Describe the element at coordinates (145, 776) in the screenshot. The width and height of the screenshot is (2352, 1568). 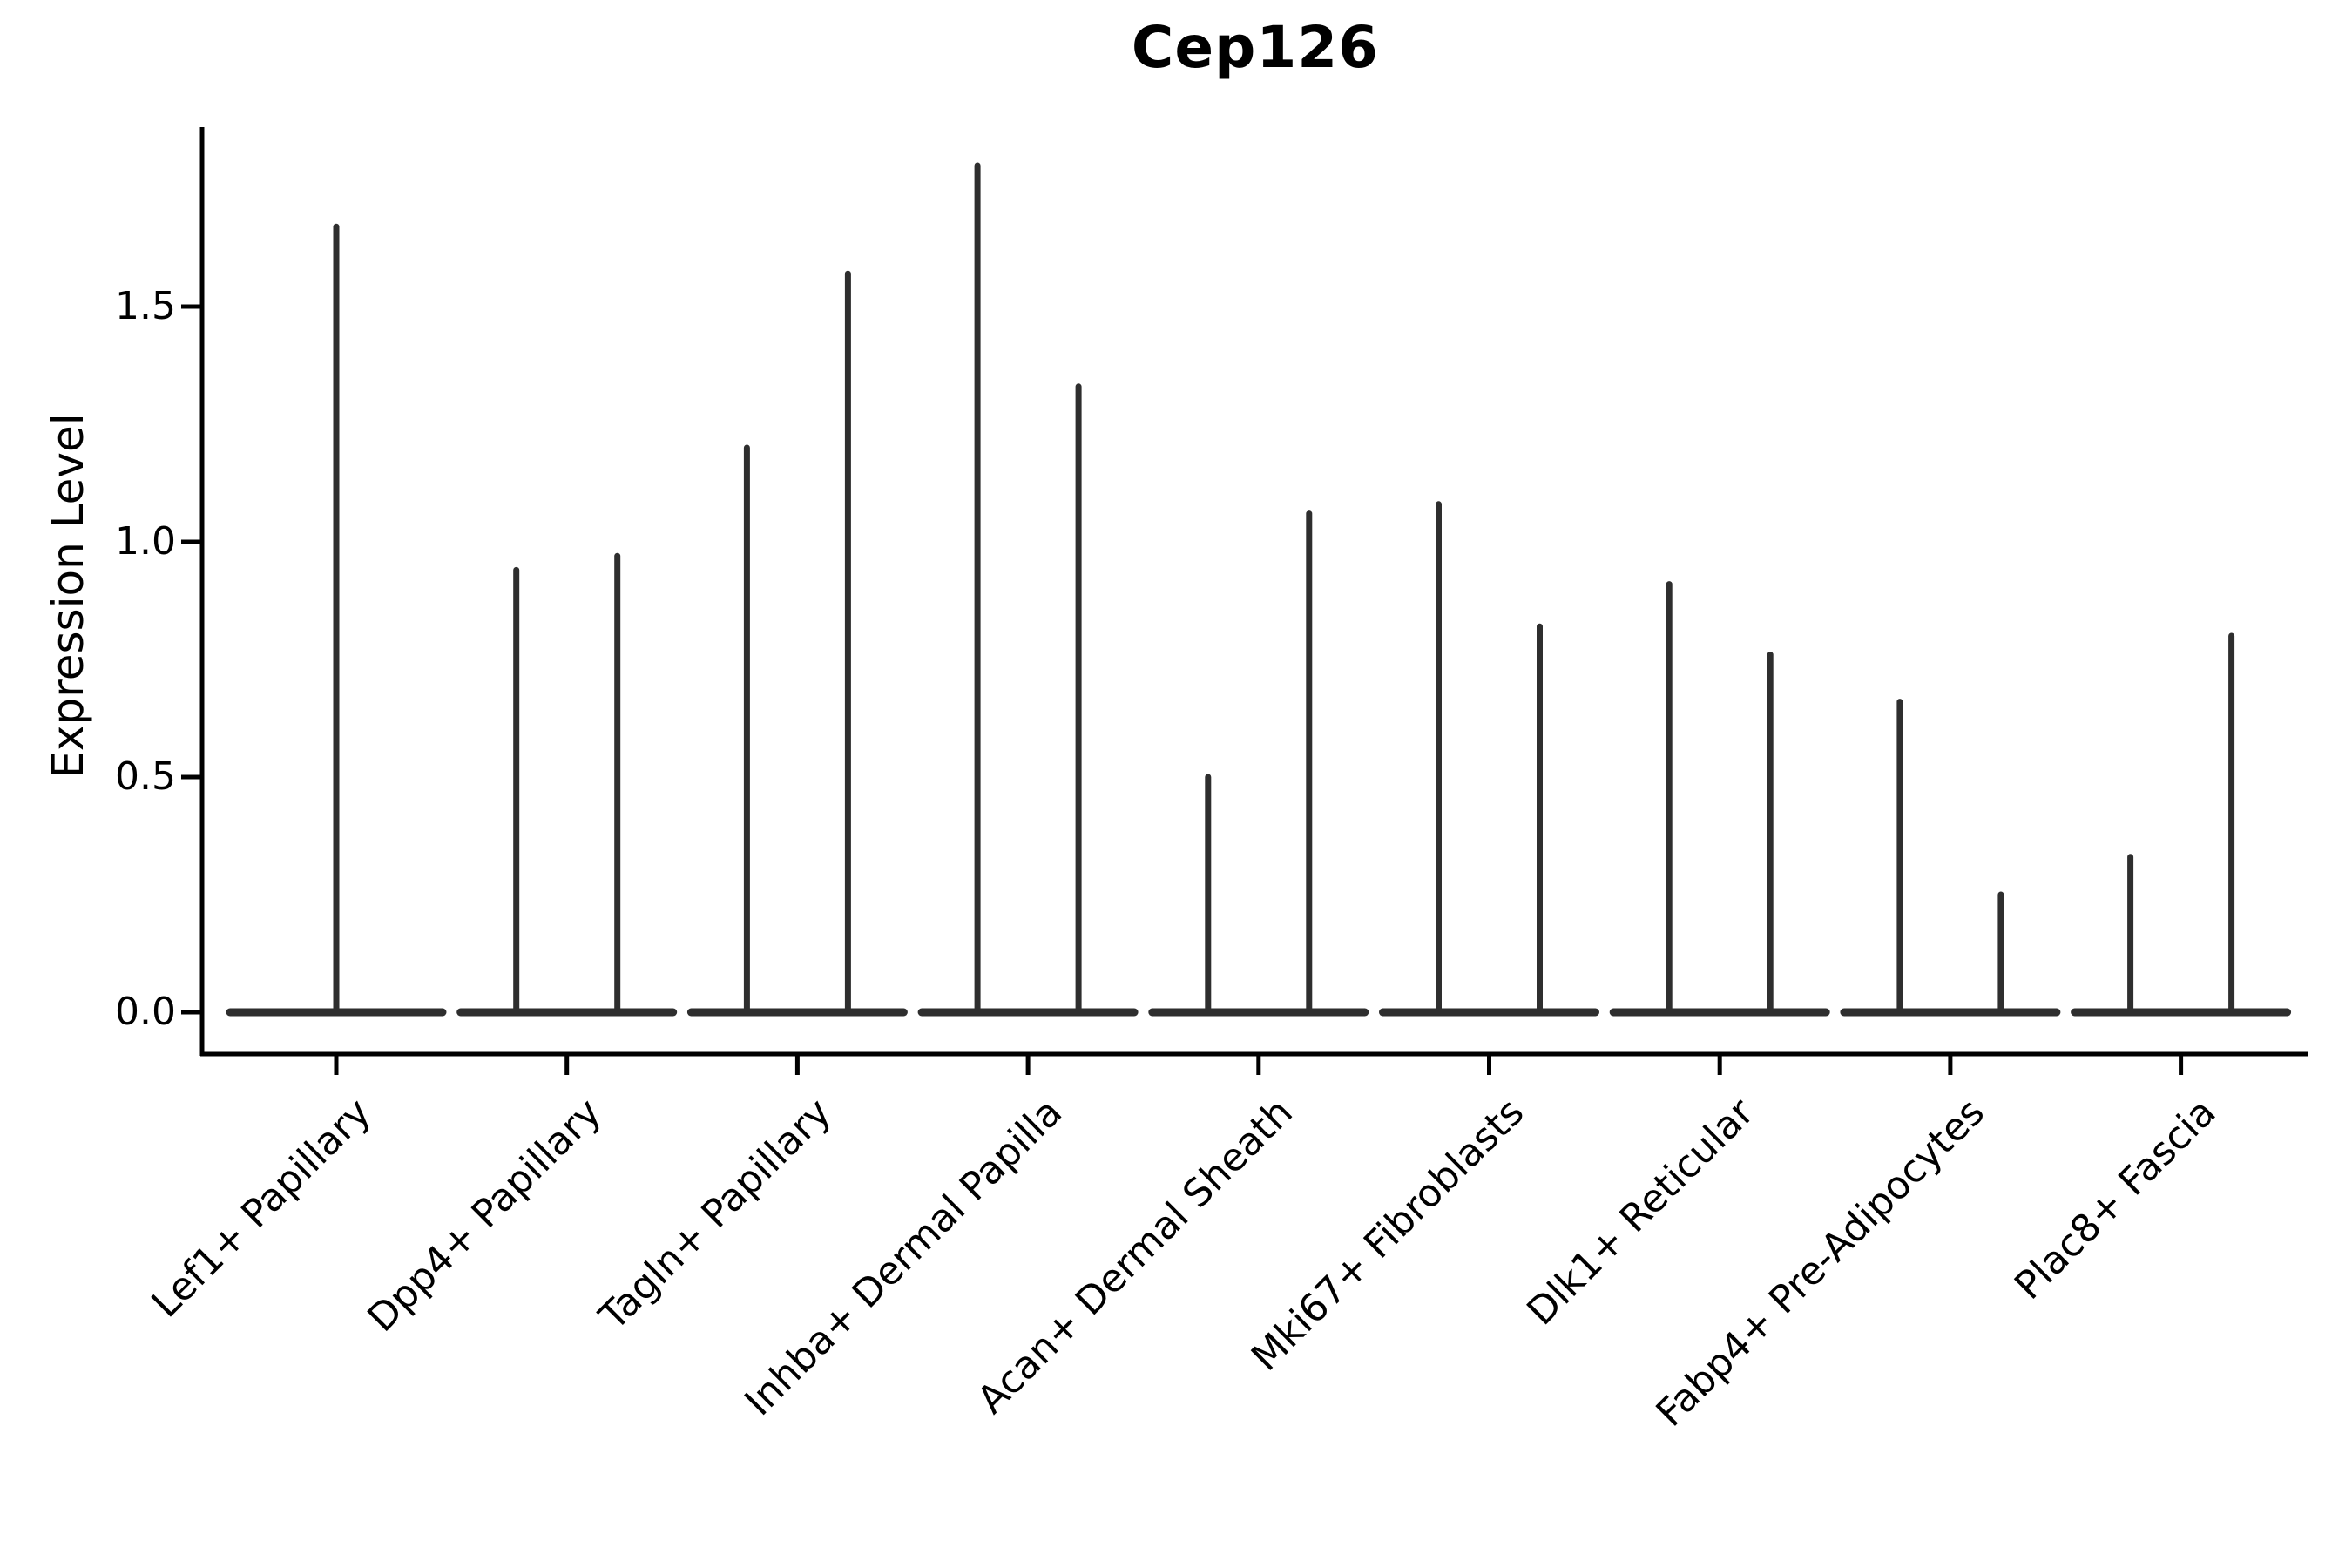
I see `ytick-label-0.5: 0.5` at that location.